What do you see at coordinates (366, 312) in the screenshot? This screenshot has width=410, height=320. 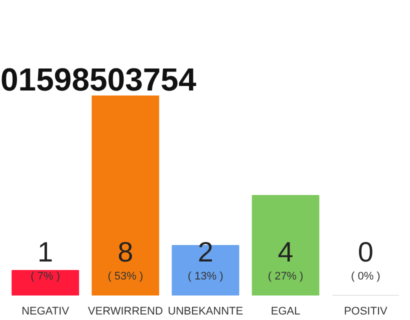 I see `x-tick-label: POSITIV` at bounding box center [366, 312].